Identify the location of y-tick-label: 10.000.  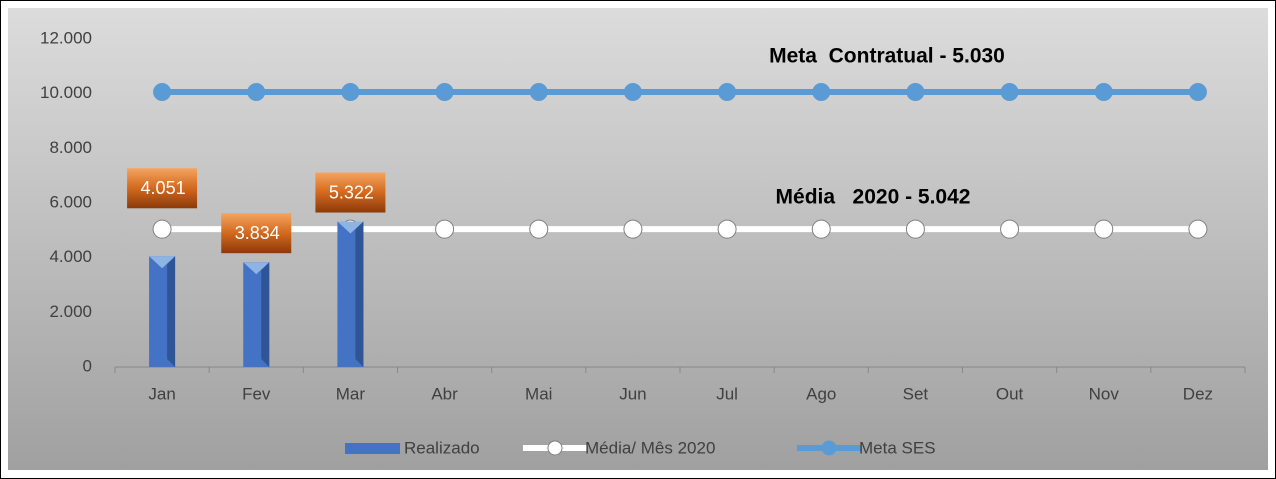
(66, 92).